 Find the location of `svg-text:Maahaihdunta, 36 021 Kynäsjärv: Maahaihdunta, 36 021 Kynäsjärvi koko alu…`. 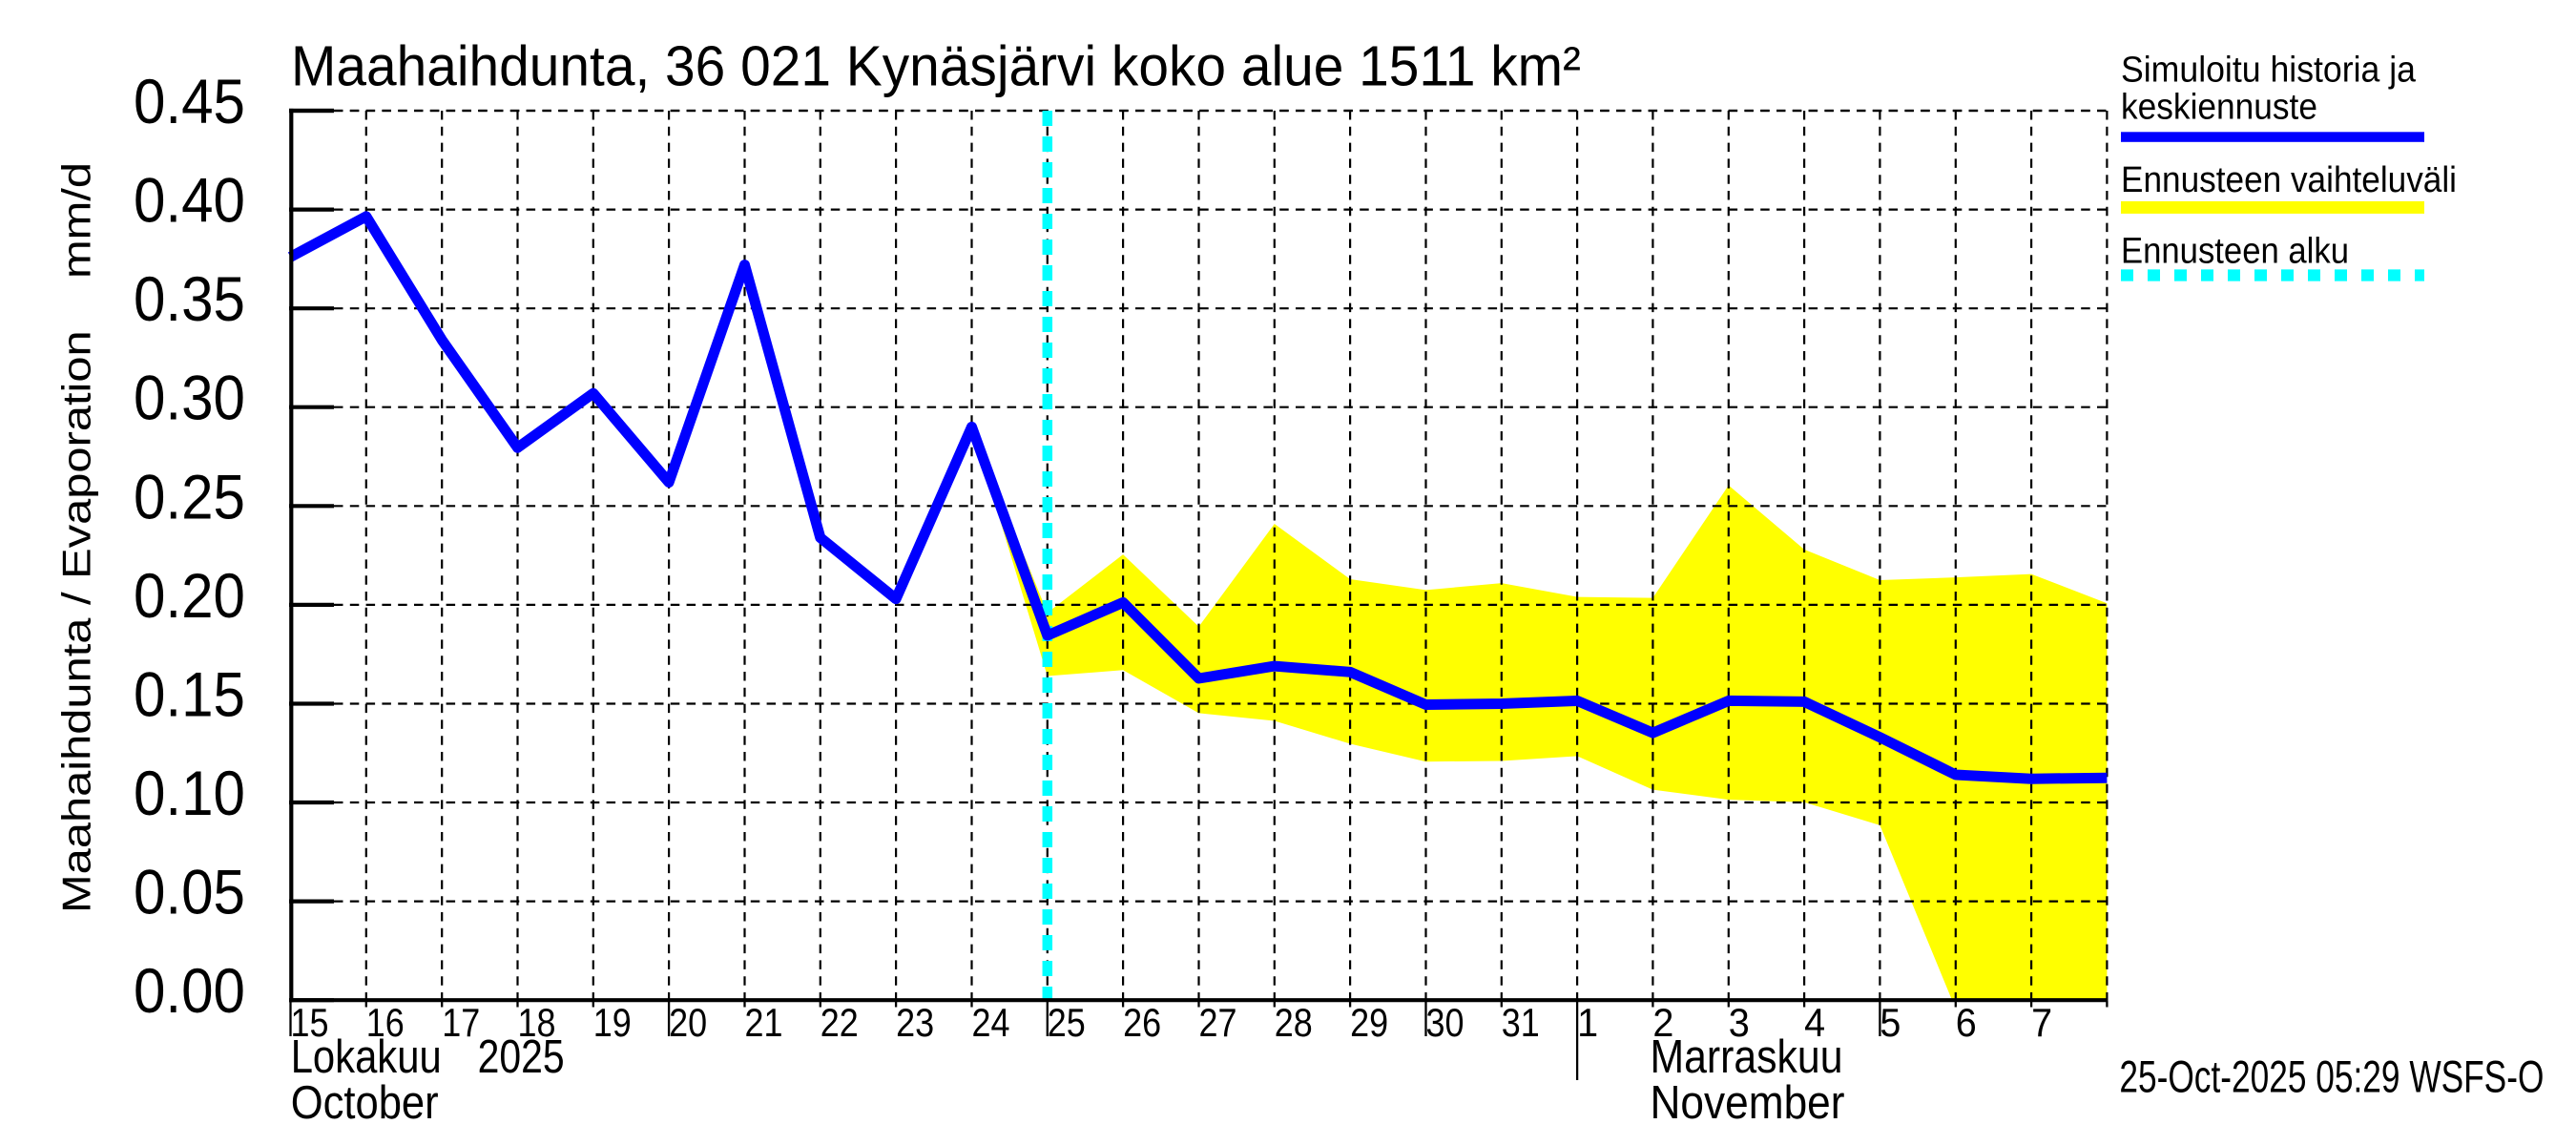

svg-text:Maahaihdunta, 36 021 Kynäsjärv: Maahaihdunta, 36 021 Kynäsjärvi koko alu… is located at coordinates (936, 66).